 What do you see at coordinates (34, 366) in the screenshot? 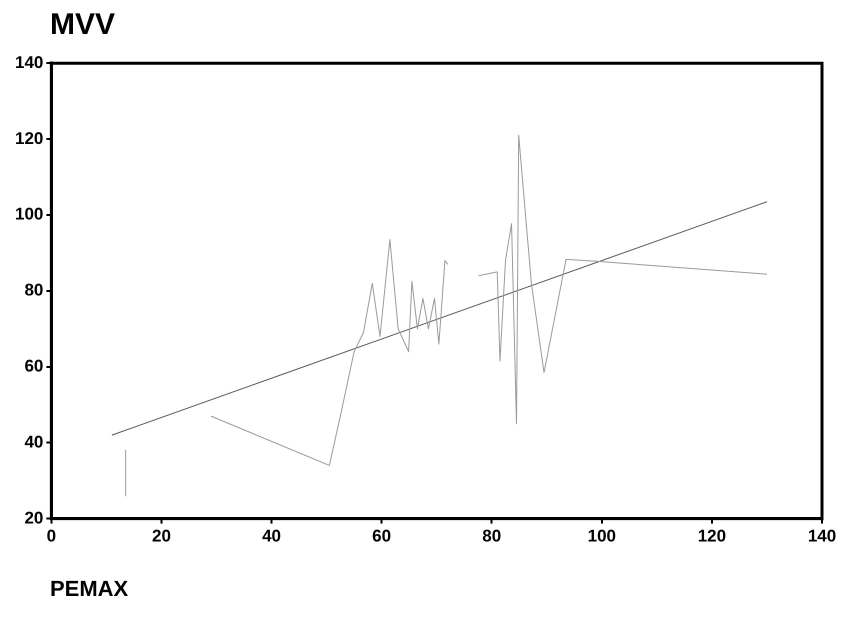
I see `y-tick-label: 60` at bounding box center [34, 366].